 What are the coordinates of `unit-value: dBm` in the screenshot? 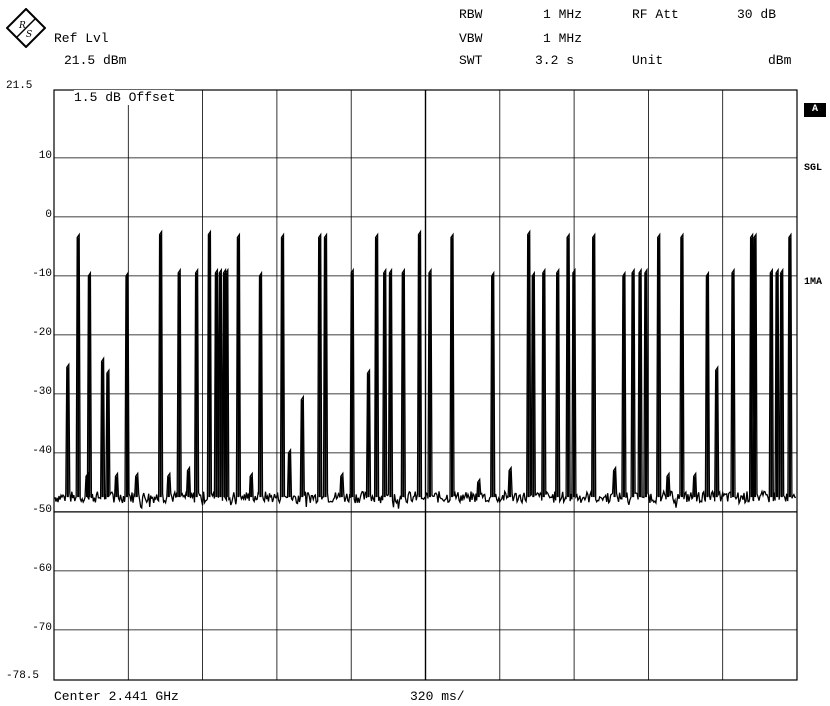 It's located at (780, 60).